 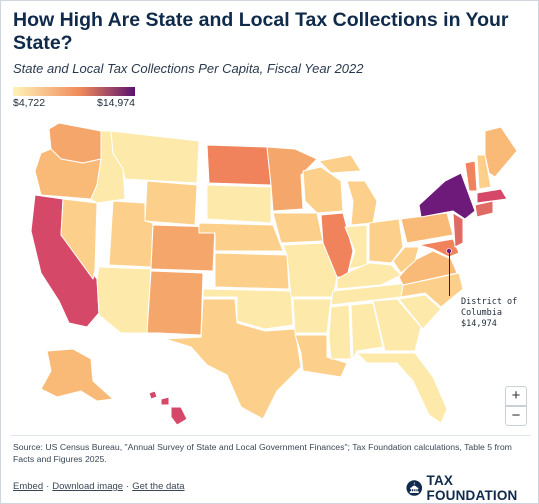 What do you see at coordinates (131, 234) in the screenshot?
I see `state-utah` at bounding box center [131, 234].